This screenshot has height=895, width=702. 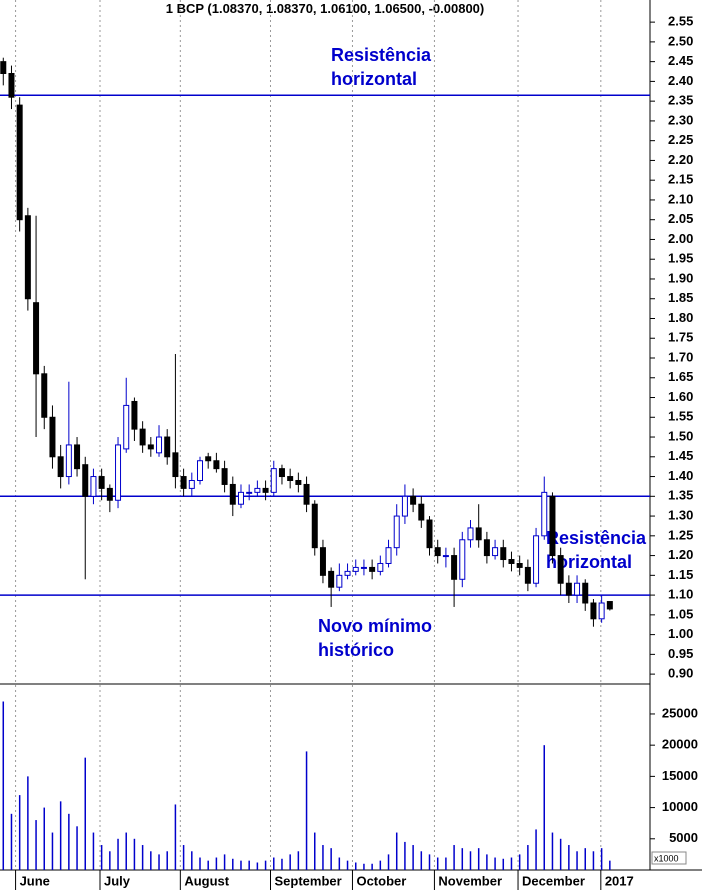 I want to click on y-tick-label: 0.90, so click(x=680, y=673).